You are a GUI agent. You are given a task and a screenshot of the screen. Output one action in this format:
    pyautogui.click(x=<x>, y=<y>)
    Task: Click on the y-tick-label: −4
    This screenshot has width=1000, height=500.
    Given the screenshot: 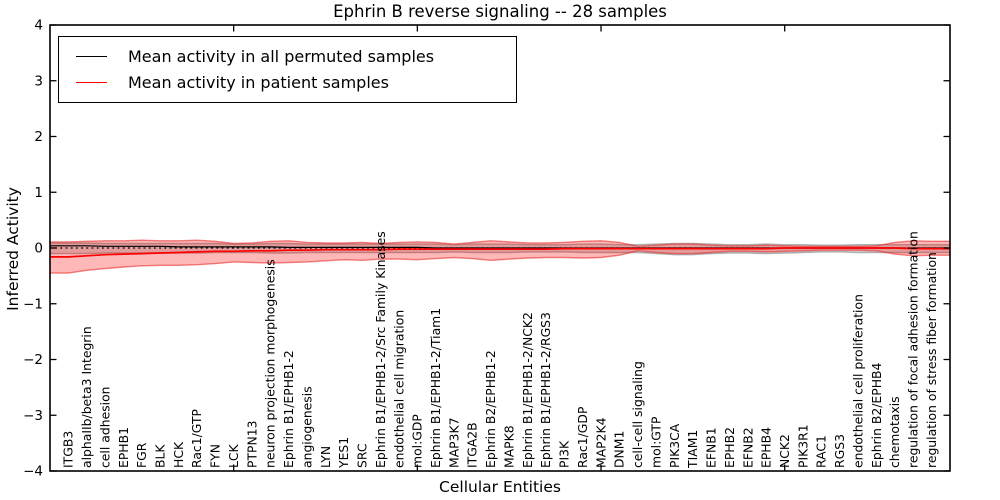 What is the action you would take?
    pyautogui.click(x=33, y=472)
    